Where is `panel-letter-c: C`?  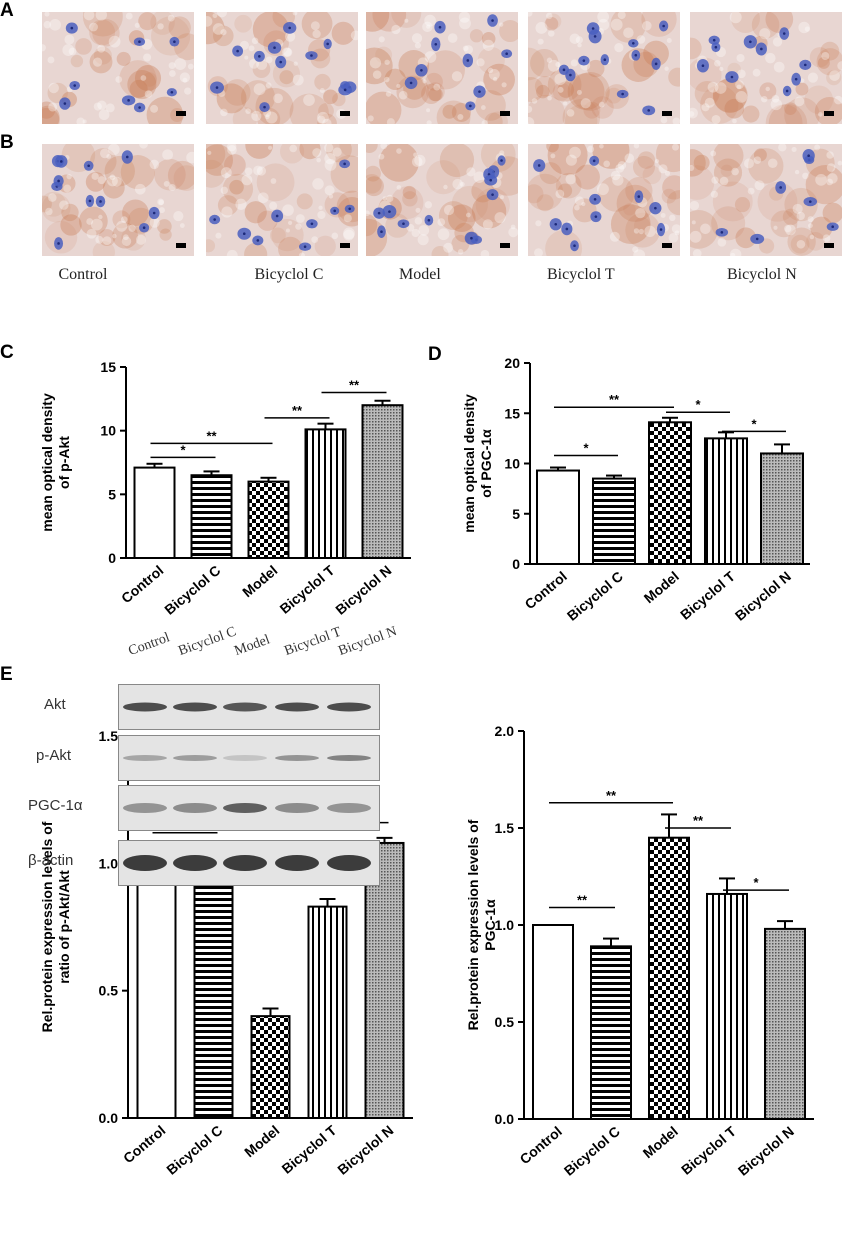
panel-letter-c: C is located at coordinates (7, 352).